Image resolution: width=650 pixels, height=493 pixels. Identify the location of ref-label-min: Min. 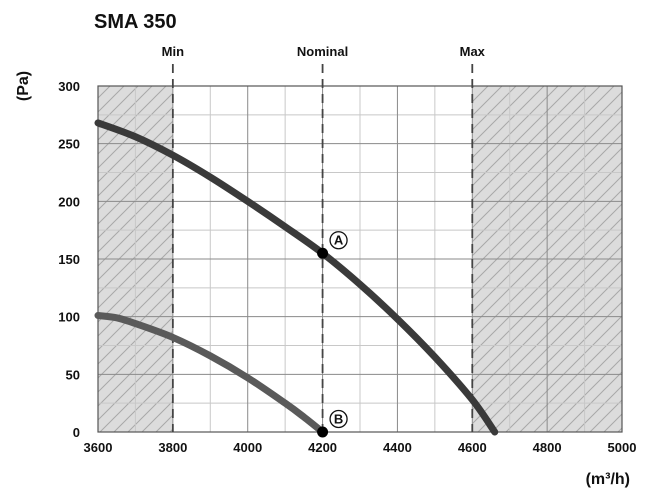
(173, 51).